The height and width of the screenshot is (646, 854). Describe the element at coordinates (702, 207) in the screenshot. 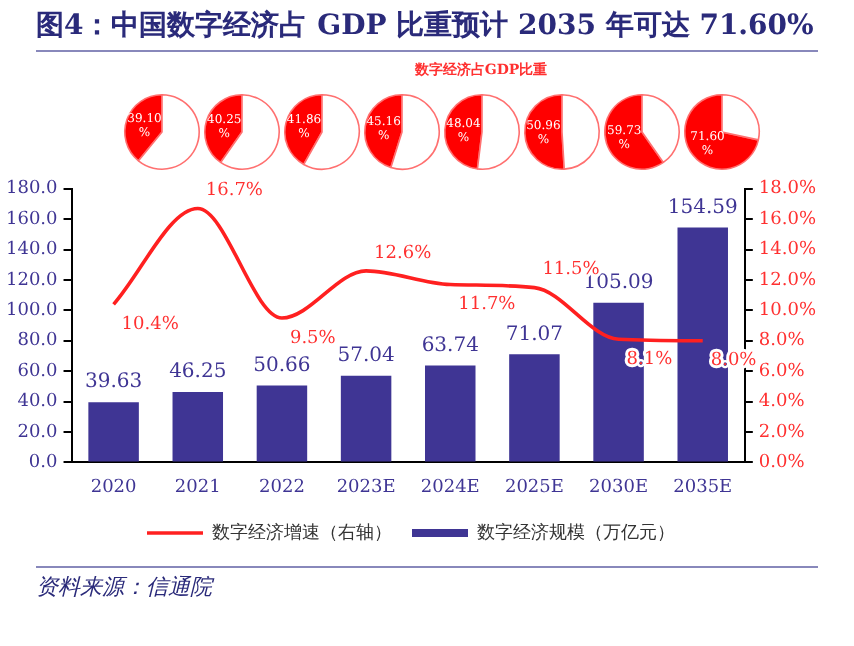

I see `data-label: 154.59` at that location.